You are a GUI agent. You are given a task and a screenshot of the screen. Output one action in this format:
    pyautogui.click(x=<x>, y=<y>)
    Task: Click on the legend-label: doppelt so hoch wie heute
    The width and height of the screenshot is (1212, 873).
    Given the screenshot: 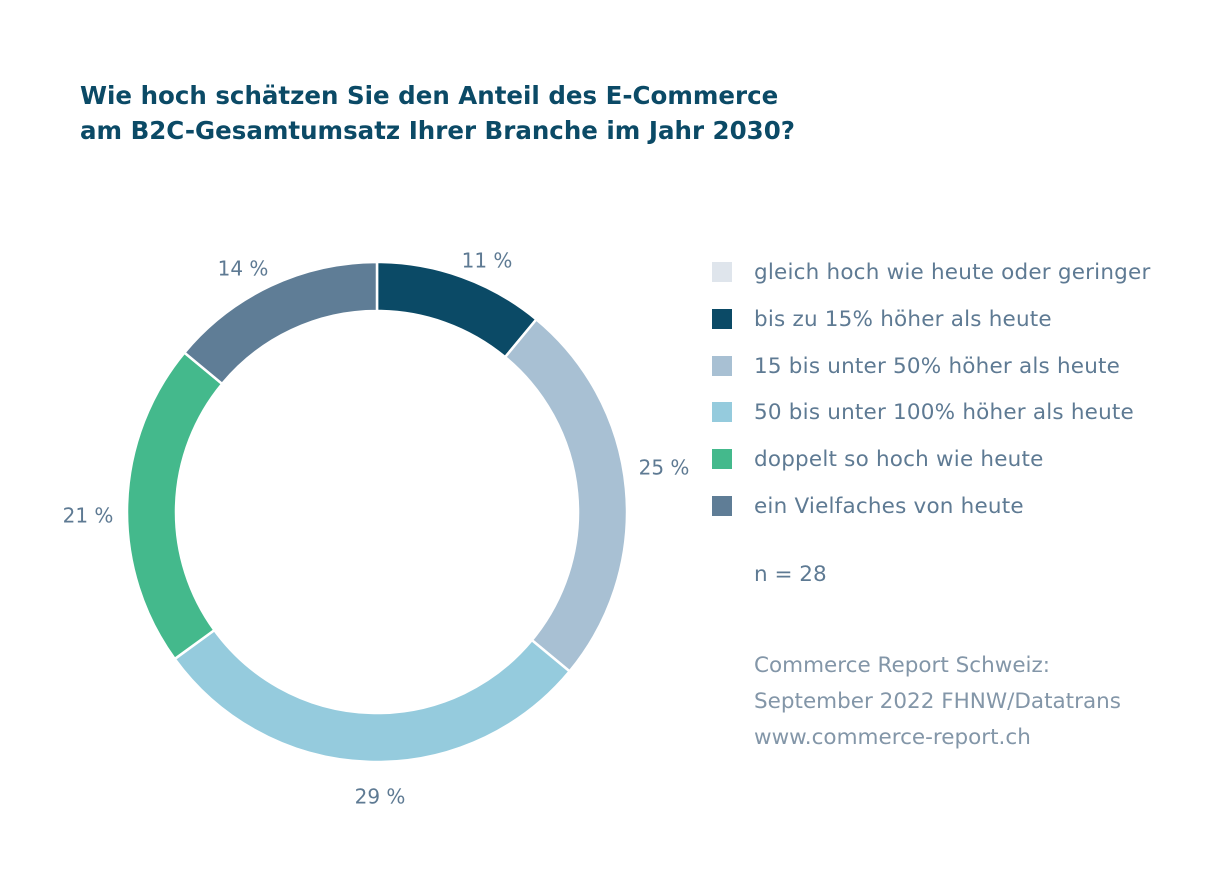 What is the action you would take?
    pyautogui.click(x=899, y=459)
    